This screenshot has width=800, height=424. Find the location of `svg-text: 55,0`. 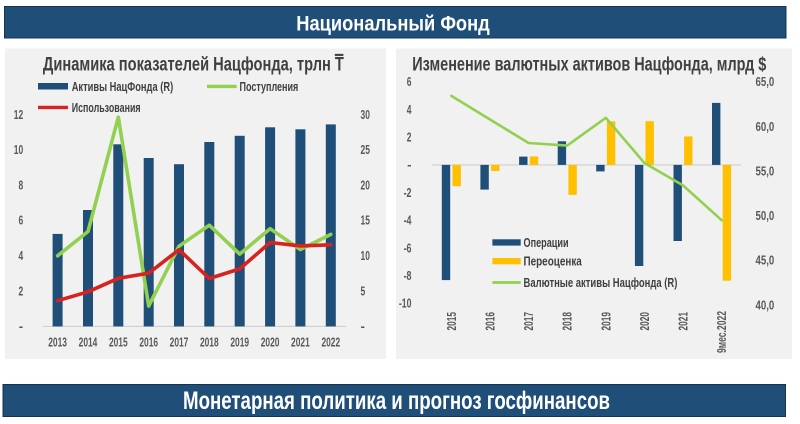

svg-text: 55,0 is located at coordinates (765, 171).